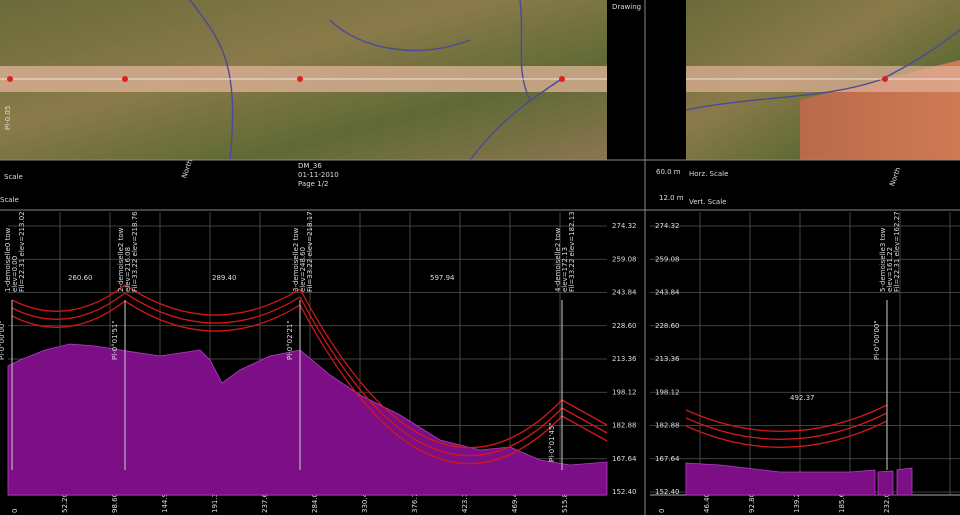 The width and height of the screenshot is (960, 515). Describe the element at coordinates (135, 251) in the screenshot. I see `tower-label: Fil=33.22 elev=218.76` at that location.